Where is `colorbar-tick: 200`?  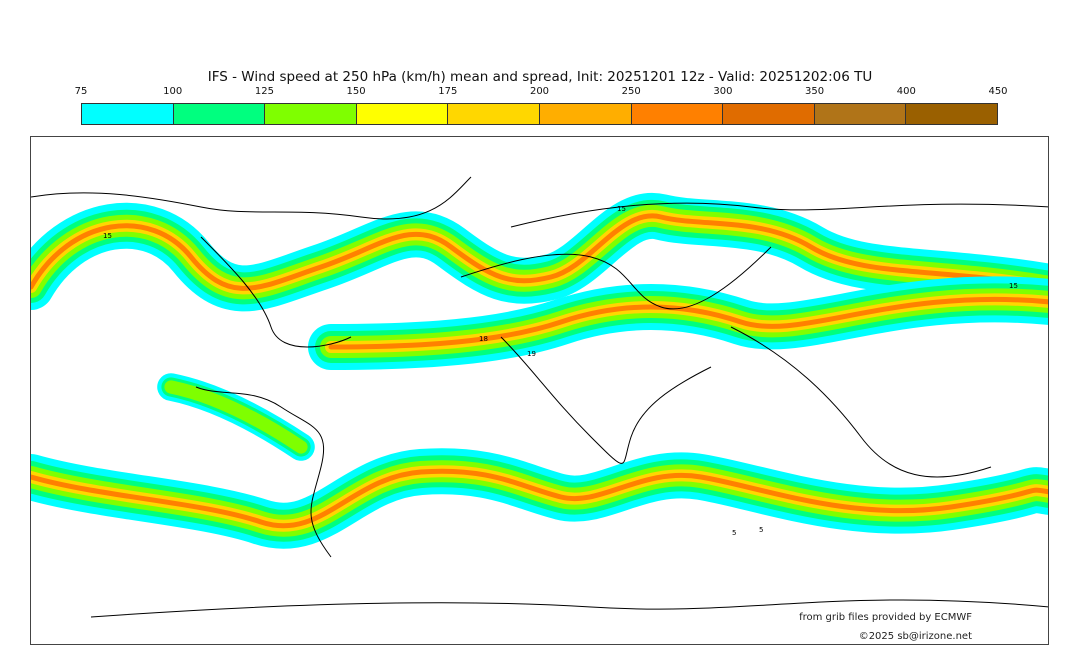 colorbar-tick: 200 is located at coordinates (539, 91).